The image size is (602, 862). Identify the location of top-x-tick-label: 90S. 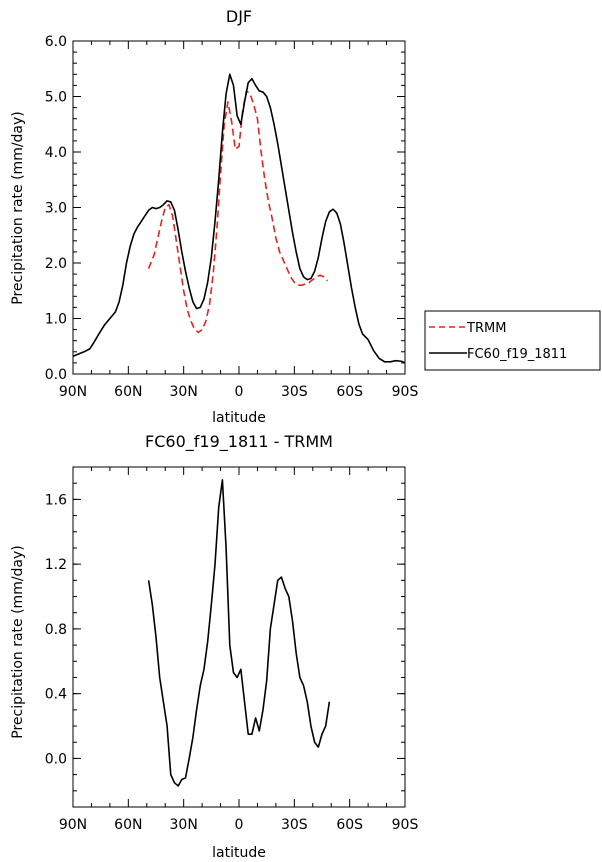
(405, 392).